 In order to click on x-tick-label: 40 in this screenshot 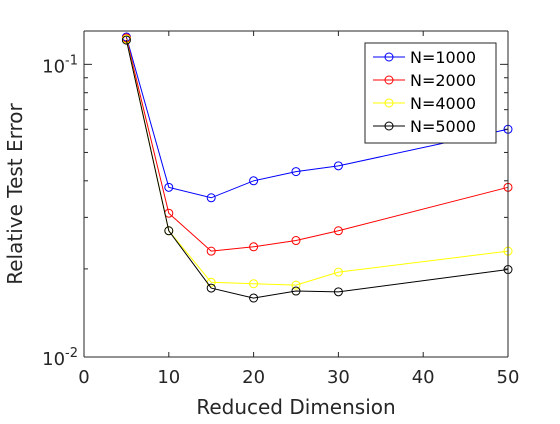, I will do `click(423, 377)`.